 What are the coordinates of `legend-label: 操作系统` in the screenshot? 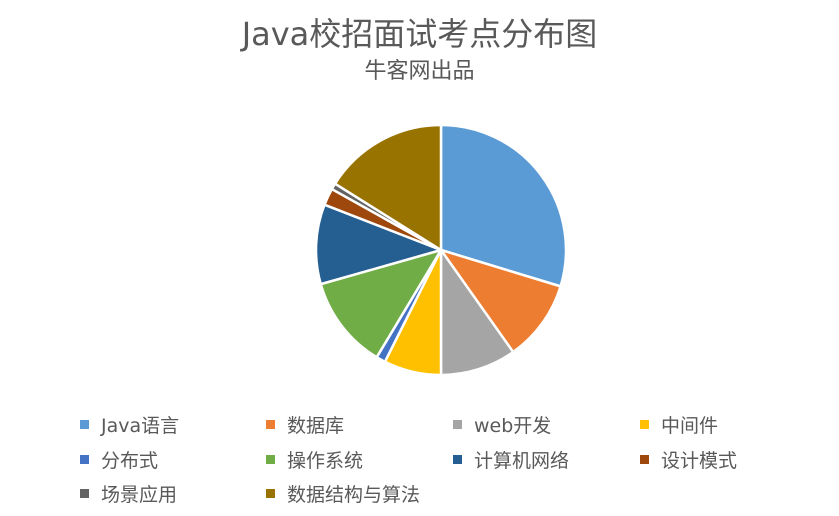 It's located at (325, 460).